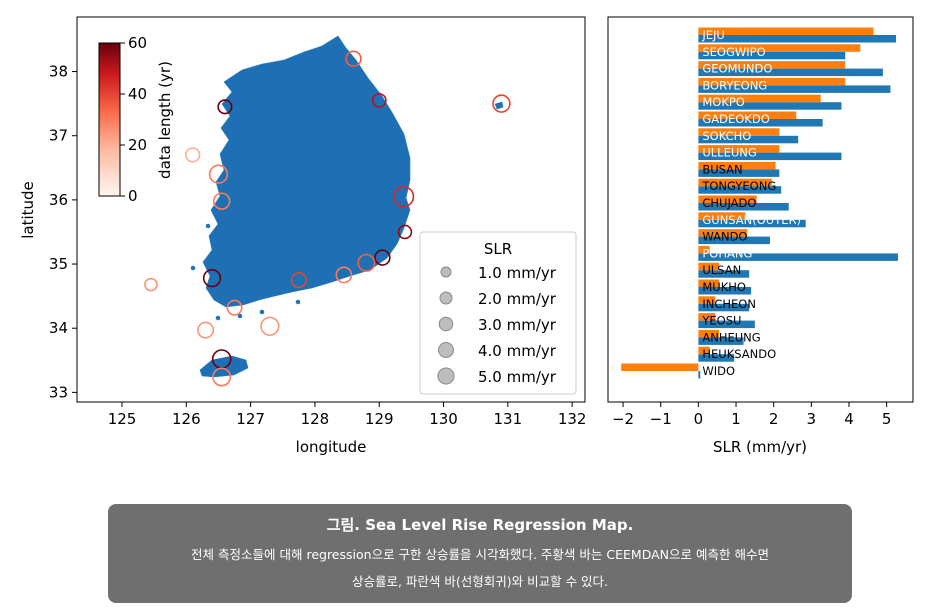  I want to click on map-ytick-label: 38, so click(58, 72).